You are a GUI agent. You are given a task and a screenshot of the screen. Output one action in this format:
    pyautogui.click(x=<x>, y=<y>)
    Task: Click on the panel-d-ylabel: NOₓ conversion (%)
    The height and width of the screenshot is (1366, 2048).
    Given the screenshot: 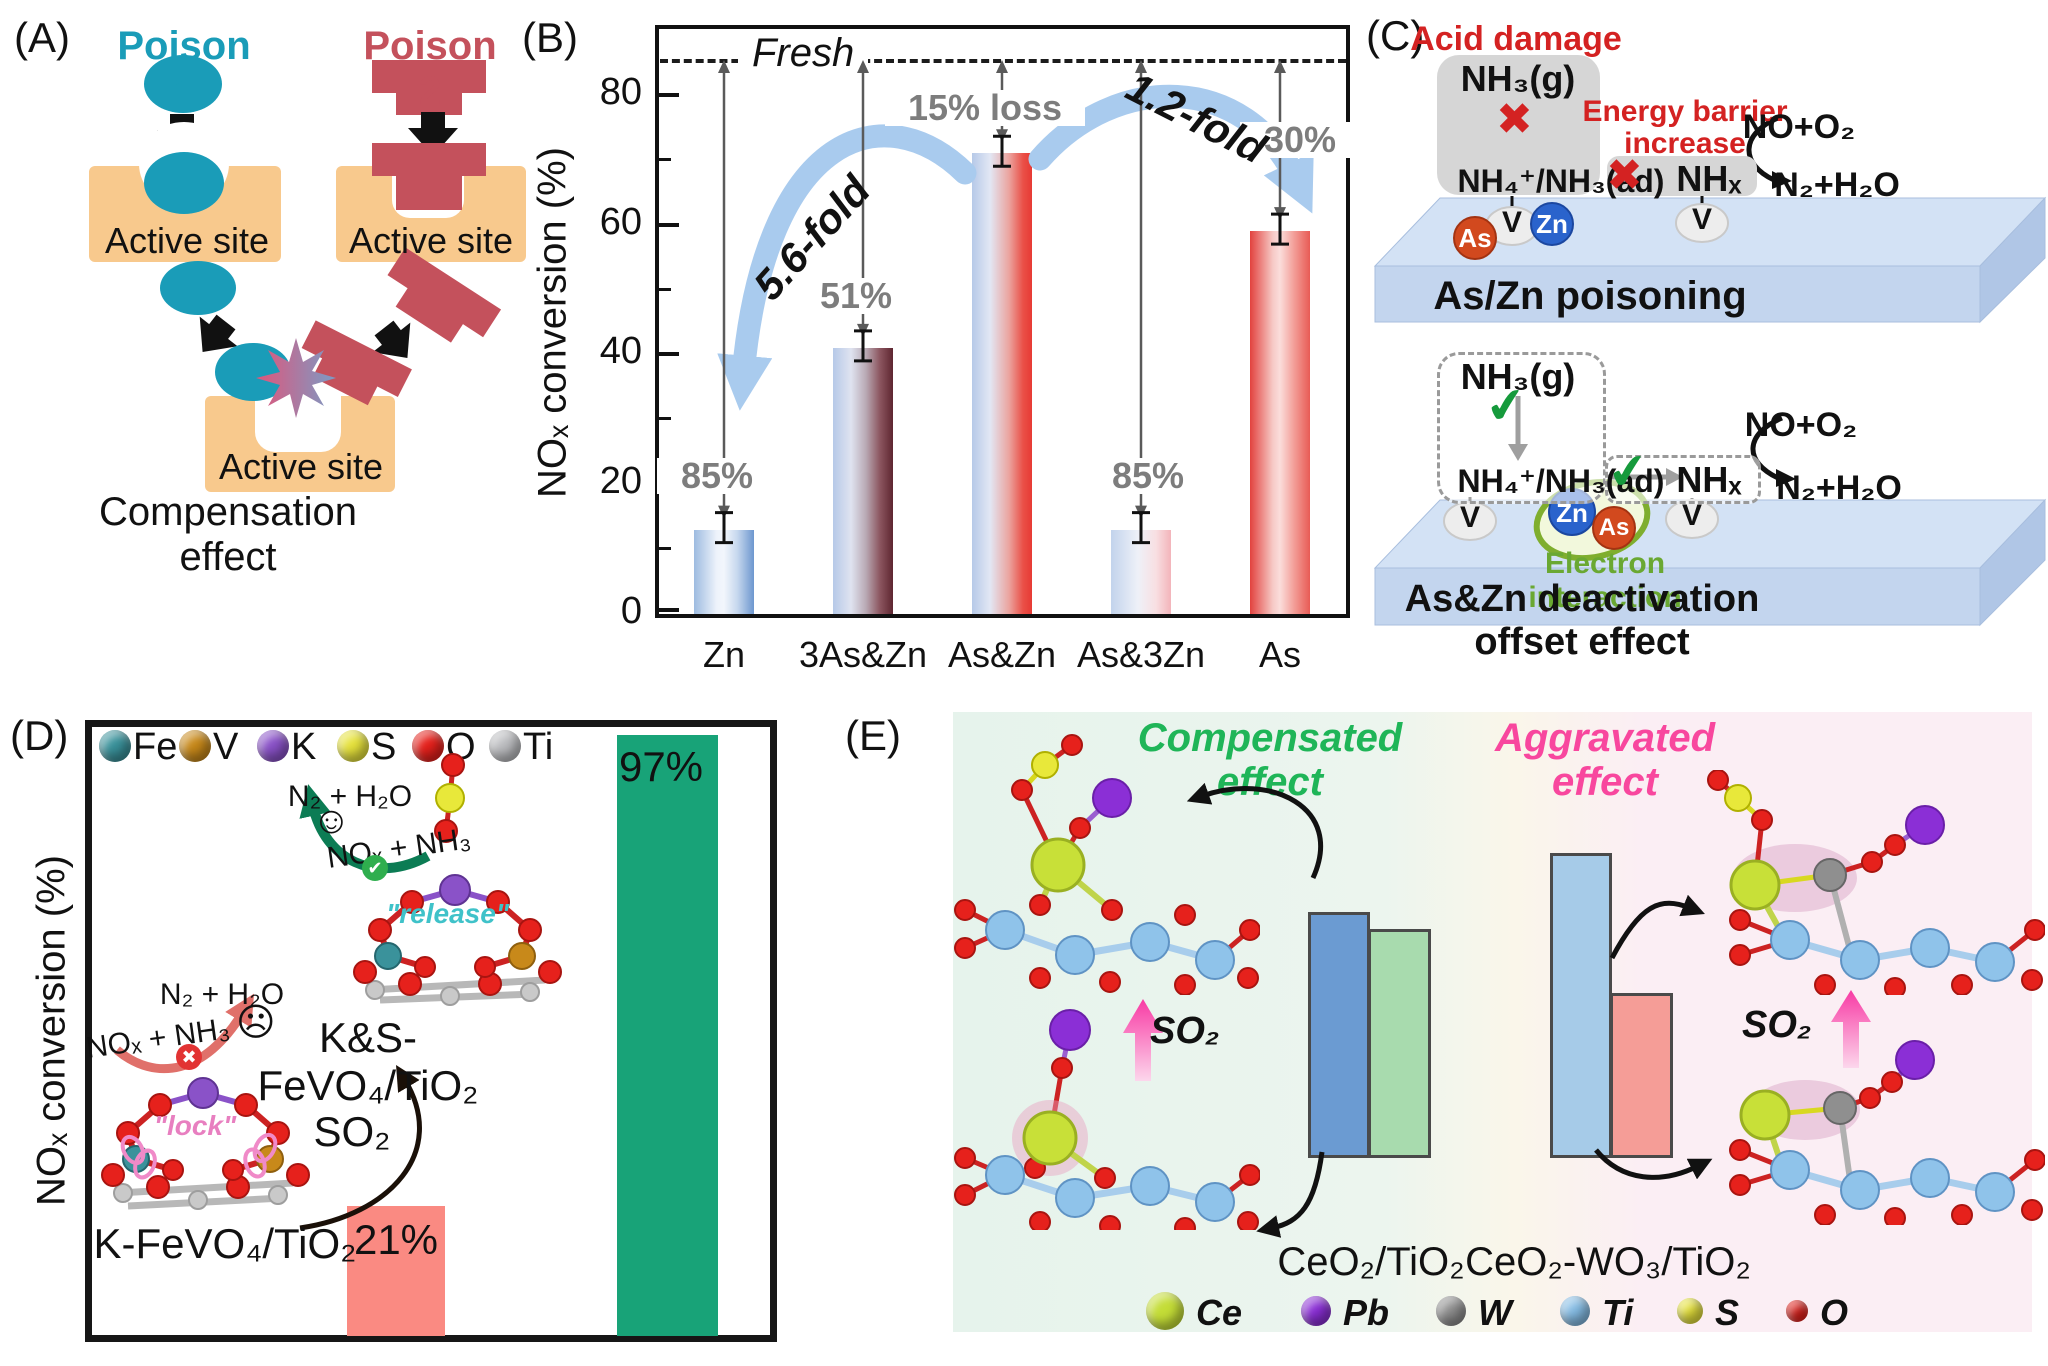 What is the action you would take?
    pyautogui.click(x=51, y=1030)
    